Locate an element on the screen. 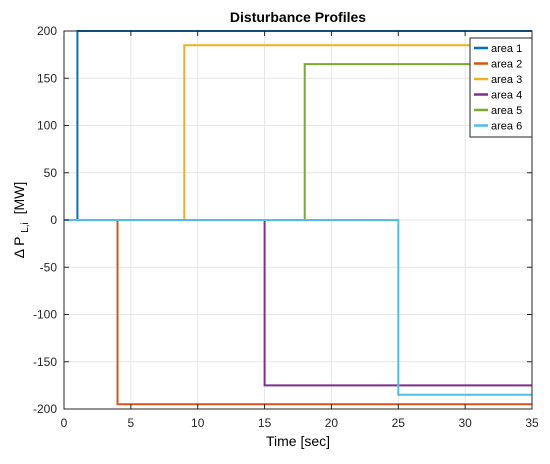 This screenshot has width=550, height=464. legend-label: area 1 is located at coordinates (506, 49).